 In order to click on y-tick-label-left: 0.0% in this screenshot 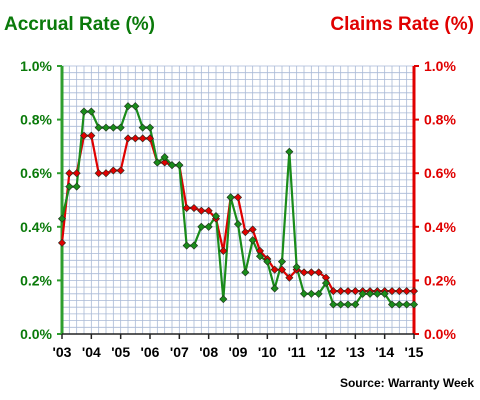, I will do `click(36, 334)`.